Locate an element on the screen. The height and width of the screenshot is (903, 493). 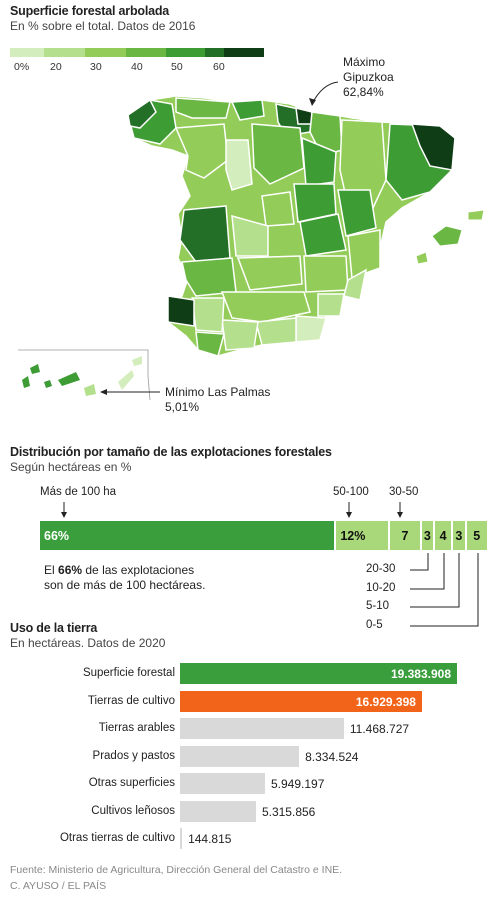
region-cantabria is located at coordinates (247, 110).